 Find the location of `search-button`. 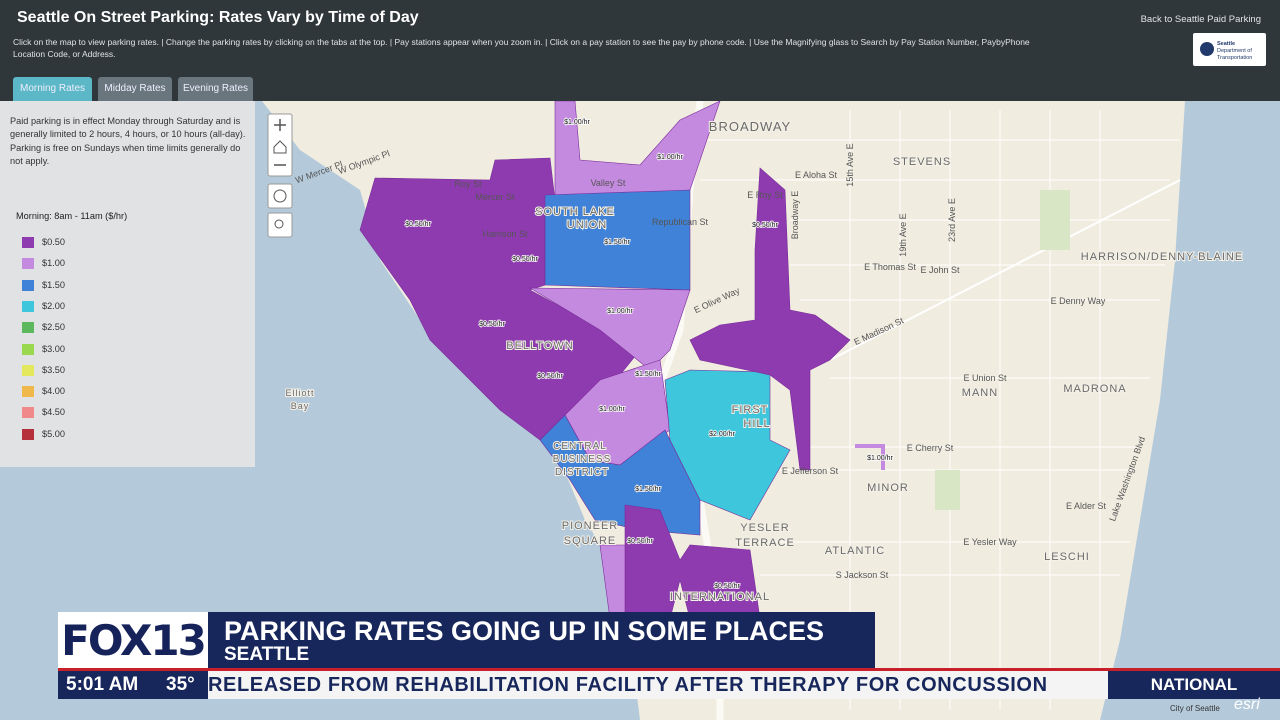

search-button is located at coordinates (280, 225).